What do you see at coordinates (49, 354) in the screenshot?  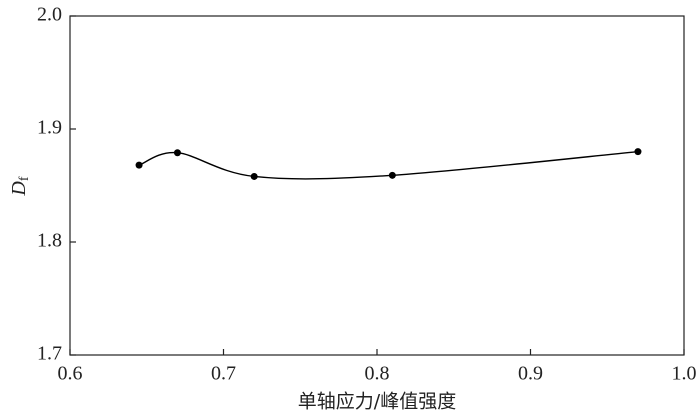 I see `y-tick-label: 1.7` at bounding box center [49, 354].